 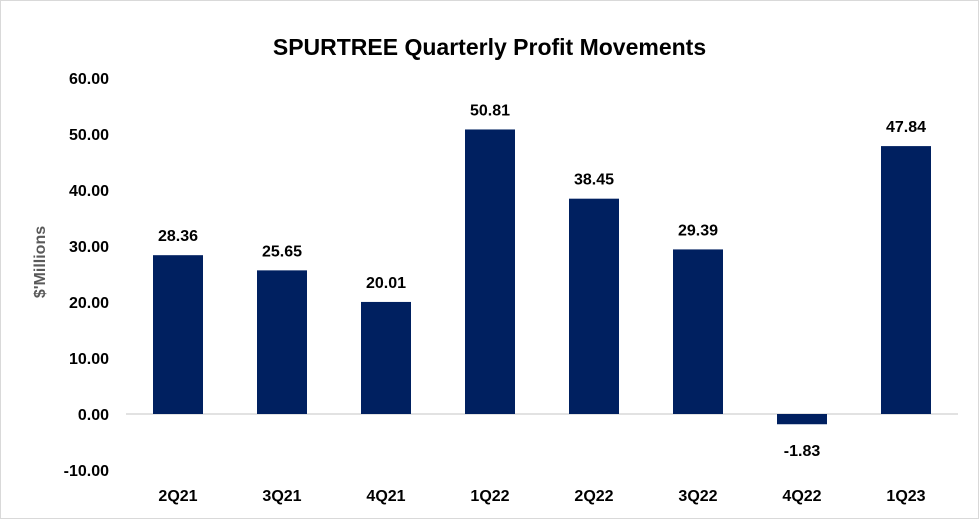 I want to click on y-tick-label: 0.00, so click(x=93, y=415).